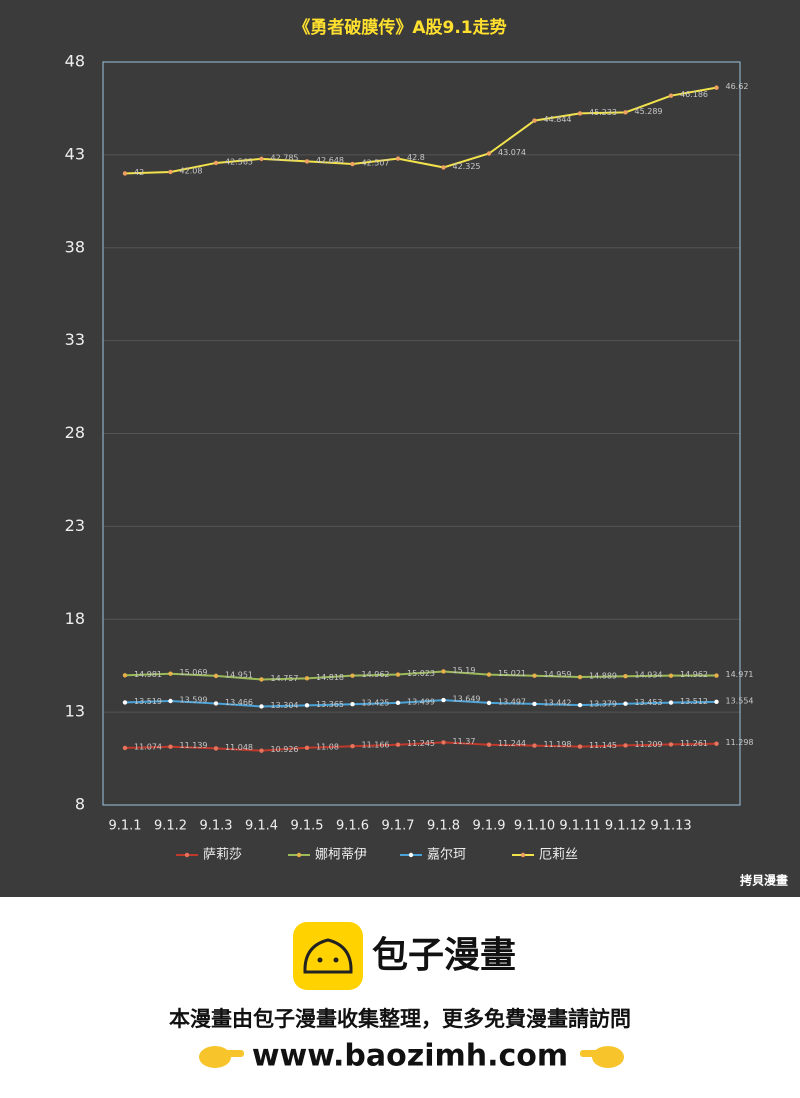 The image size is (800, 1098). What do you see at coordinates (579, 826) in the screenshot?
I see `x-tick-label: 9.1.11` at bounding box center [579, 826].